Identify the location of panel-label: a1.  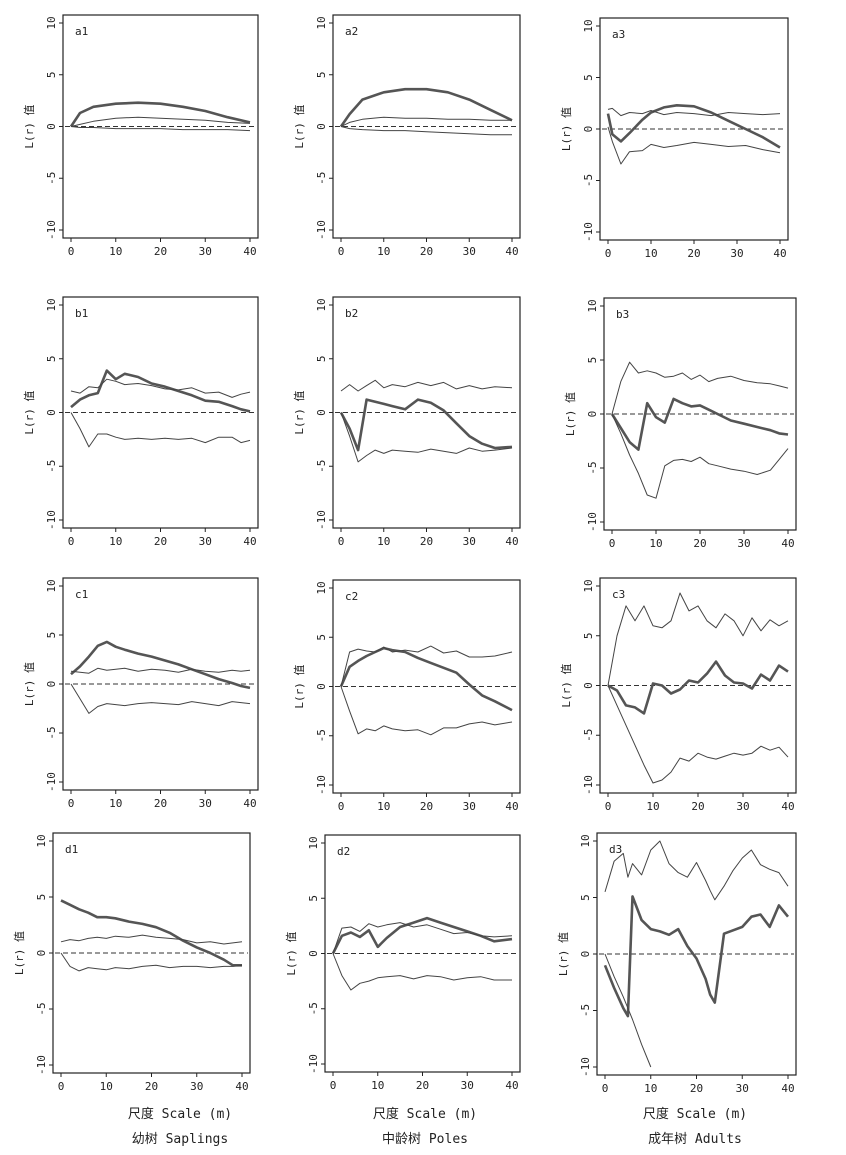
(81, 31).